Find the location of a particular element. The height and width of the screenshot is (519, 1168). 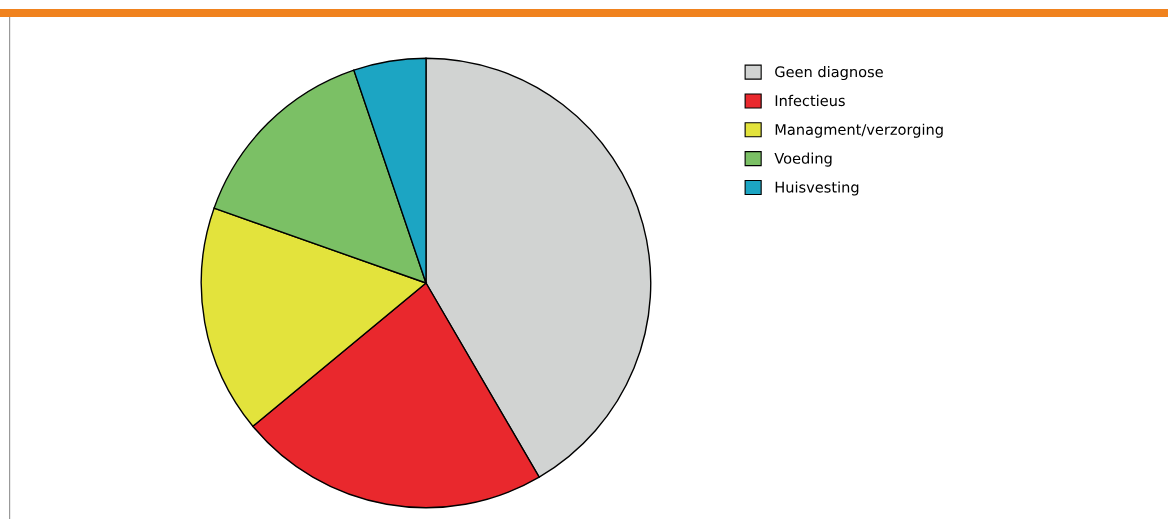

legend-label: Huisvesting is located at coordinates (817, 188).